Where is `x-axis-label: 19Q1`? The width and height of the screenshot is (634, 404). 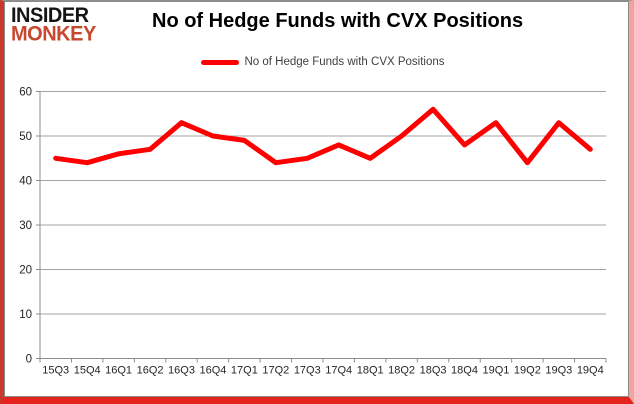
x-axis-label: 19Q1 is located at coordinates (495, 371).